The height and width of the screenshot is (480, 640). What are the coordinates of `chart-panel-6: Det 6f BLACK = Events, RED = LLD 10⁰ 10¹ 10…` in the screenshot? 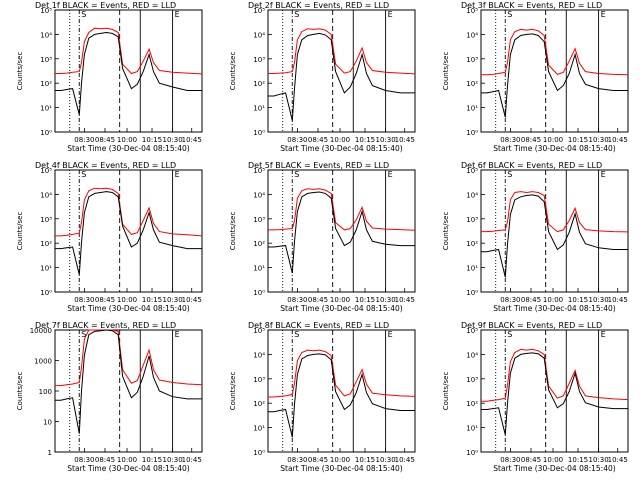 It's located at (535, 237).